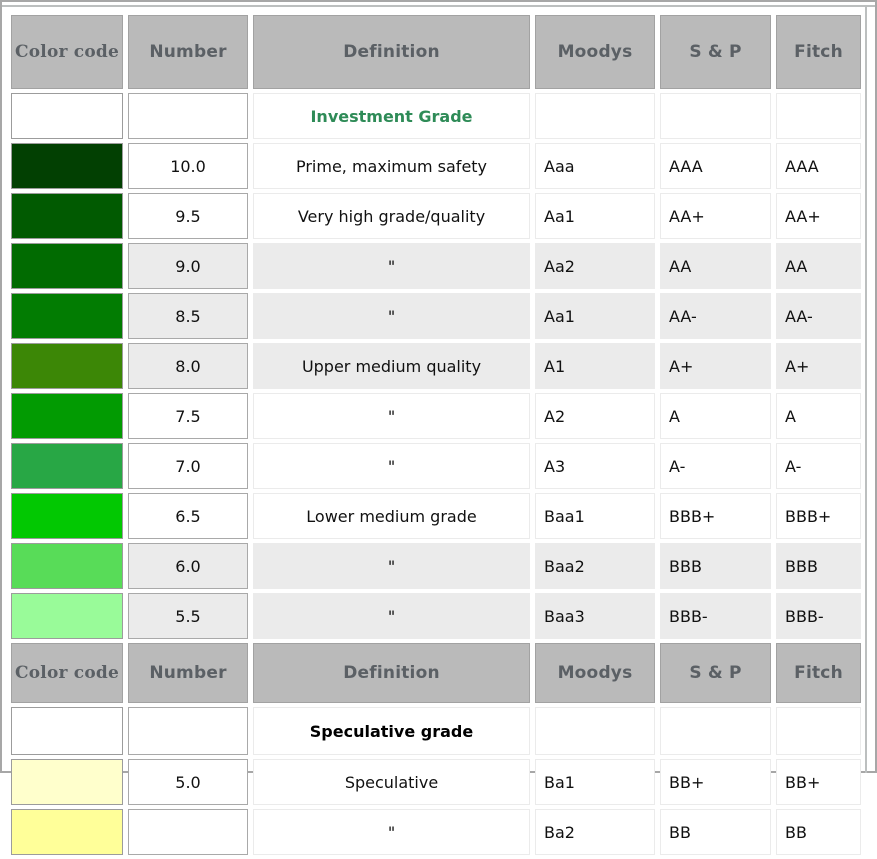  I want to click on fitch-cell: AA, so click(818, 266).